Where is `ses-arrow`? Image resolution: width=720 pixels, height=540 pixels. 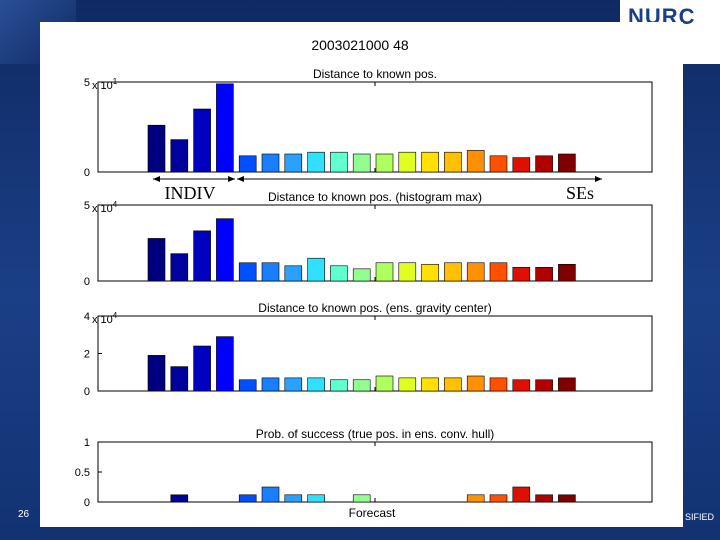 ses-arrow is located at coordinates (419, 179).